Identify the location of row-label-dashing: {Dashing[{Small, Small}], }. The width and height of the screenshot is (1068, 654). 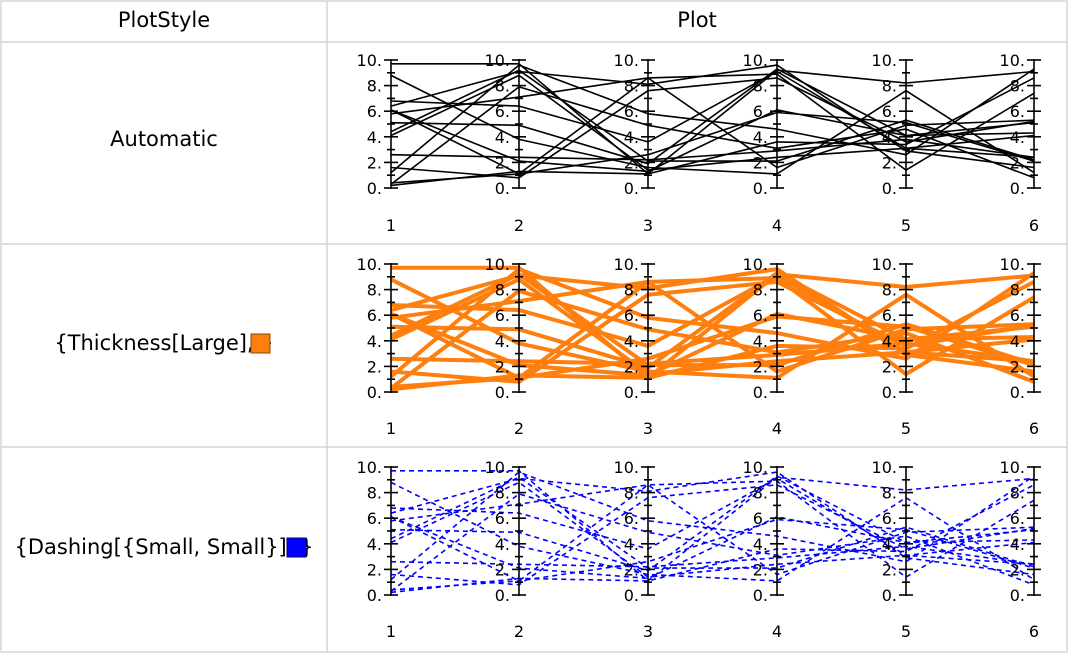
(164, 547).